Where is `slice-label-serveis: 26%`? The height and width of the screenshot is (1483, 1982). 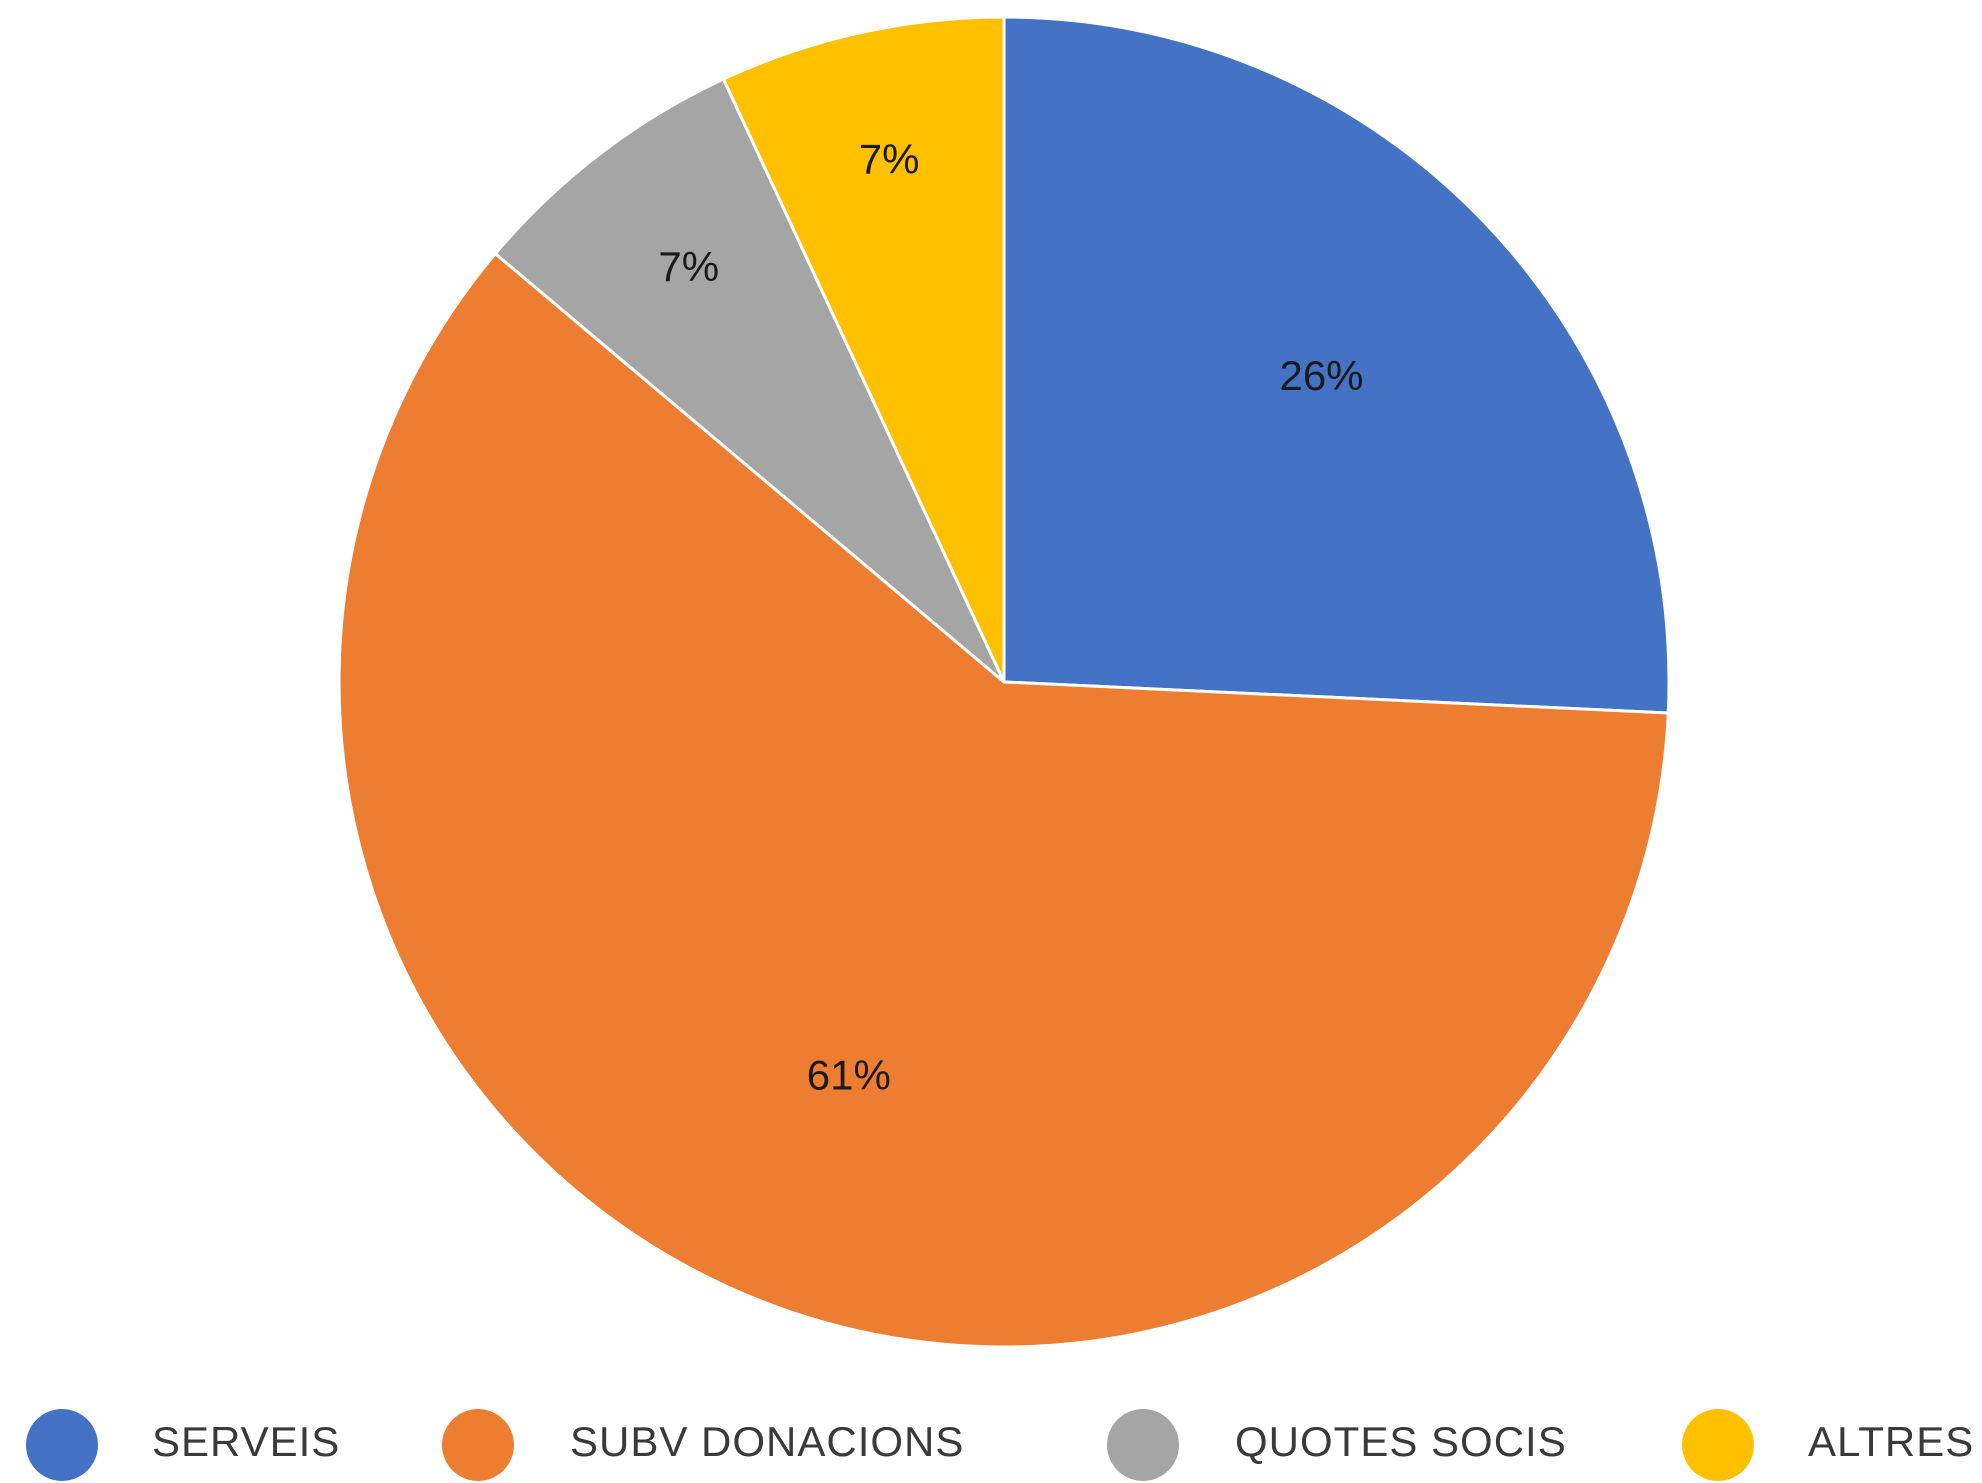
slice-label-serveis: 26% is located at coordinates (1321, 375).